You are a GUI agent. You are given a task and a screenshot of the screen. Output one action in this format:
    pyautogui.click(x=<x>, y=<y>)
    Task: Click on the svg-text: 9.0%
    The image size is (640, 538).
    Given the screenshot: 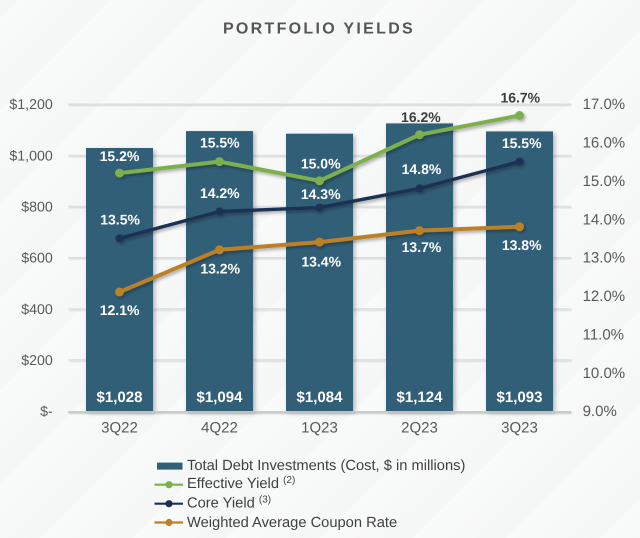 What is the action you would take?
    pyautogui.click(x=600, y=411)
    